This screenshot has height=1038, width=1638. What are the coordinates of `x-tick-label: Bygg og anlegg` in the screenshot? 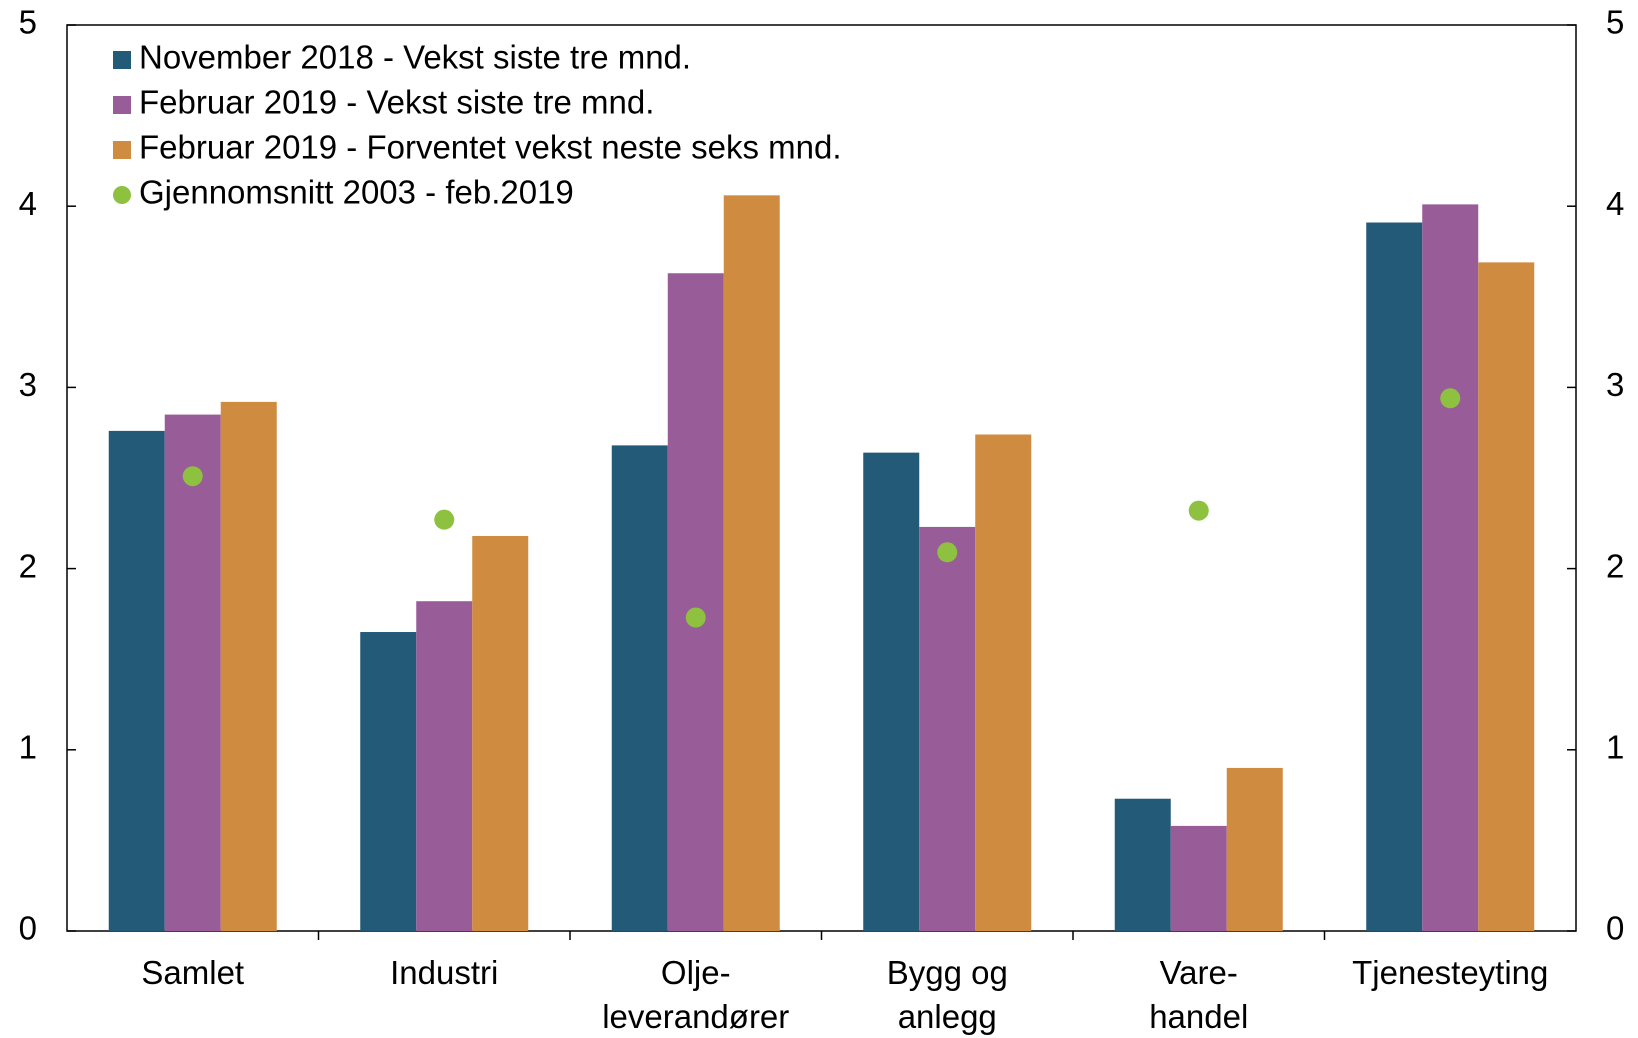 It's located at (947, 994).